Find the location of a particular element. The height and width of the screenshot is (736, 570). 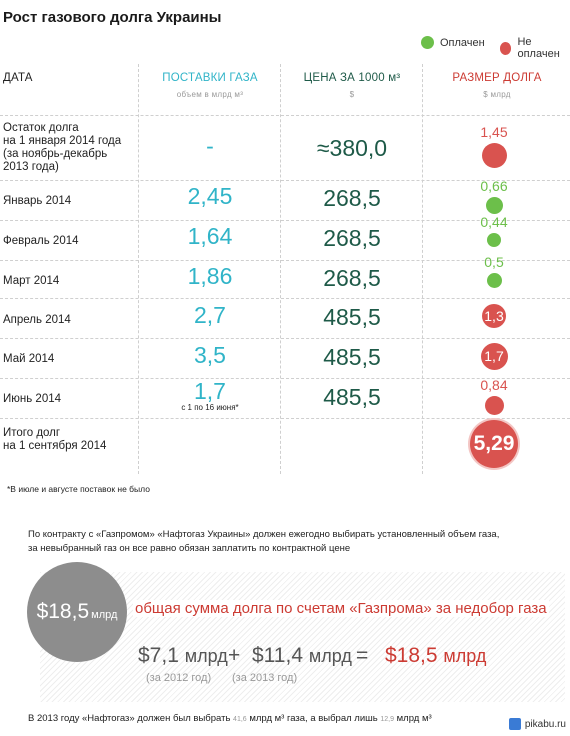

debt-bubble-unpaid: 1,7 is located at coordinates (494, 356).